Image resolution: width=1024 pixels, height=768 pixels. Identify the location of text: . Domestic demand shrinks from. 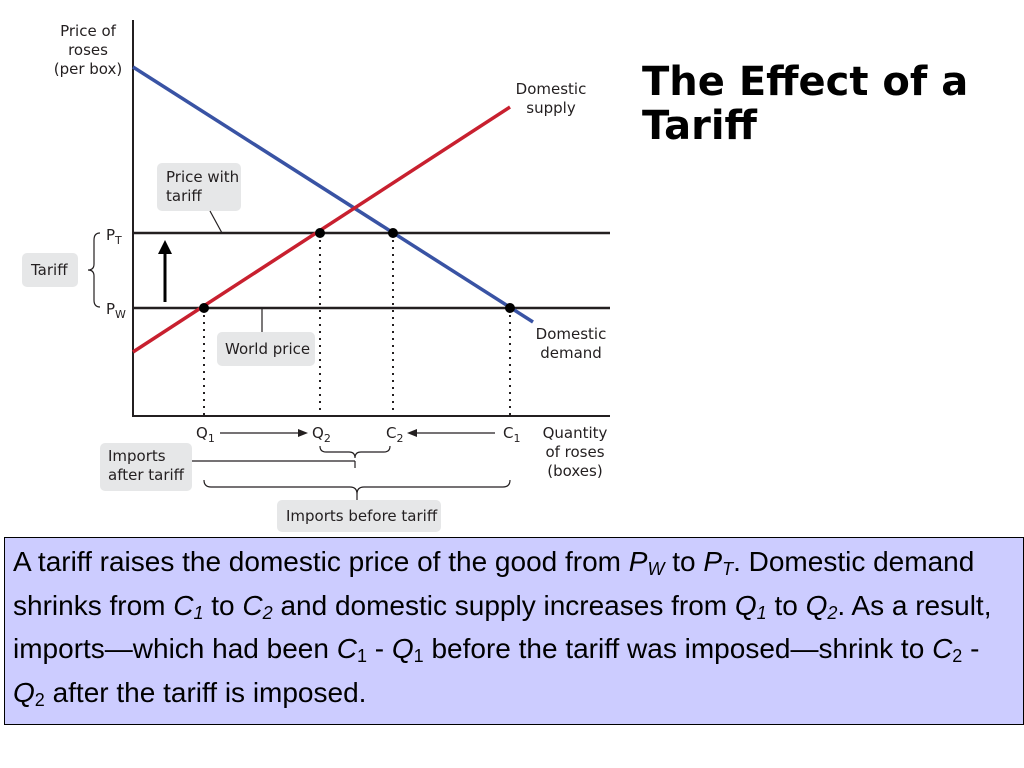
(494, 583).